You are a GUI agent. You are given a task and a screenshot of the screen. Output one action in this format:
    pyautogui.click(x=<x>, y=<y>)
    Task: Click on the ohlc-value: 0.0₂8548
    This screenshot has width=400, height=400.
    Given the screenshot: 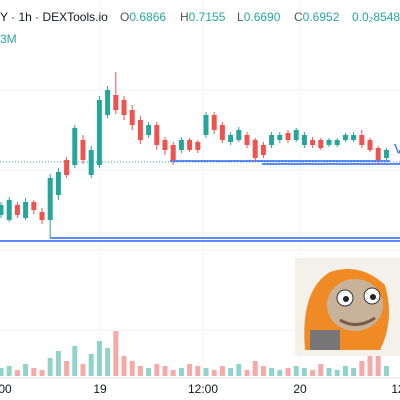 What is the action you would take?
    pyautogui.click(x=376, y=17)
    